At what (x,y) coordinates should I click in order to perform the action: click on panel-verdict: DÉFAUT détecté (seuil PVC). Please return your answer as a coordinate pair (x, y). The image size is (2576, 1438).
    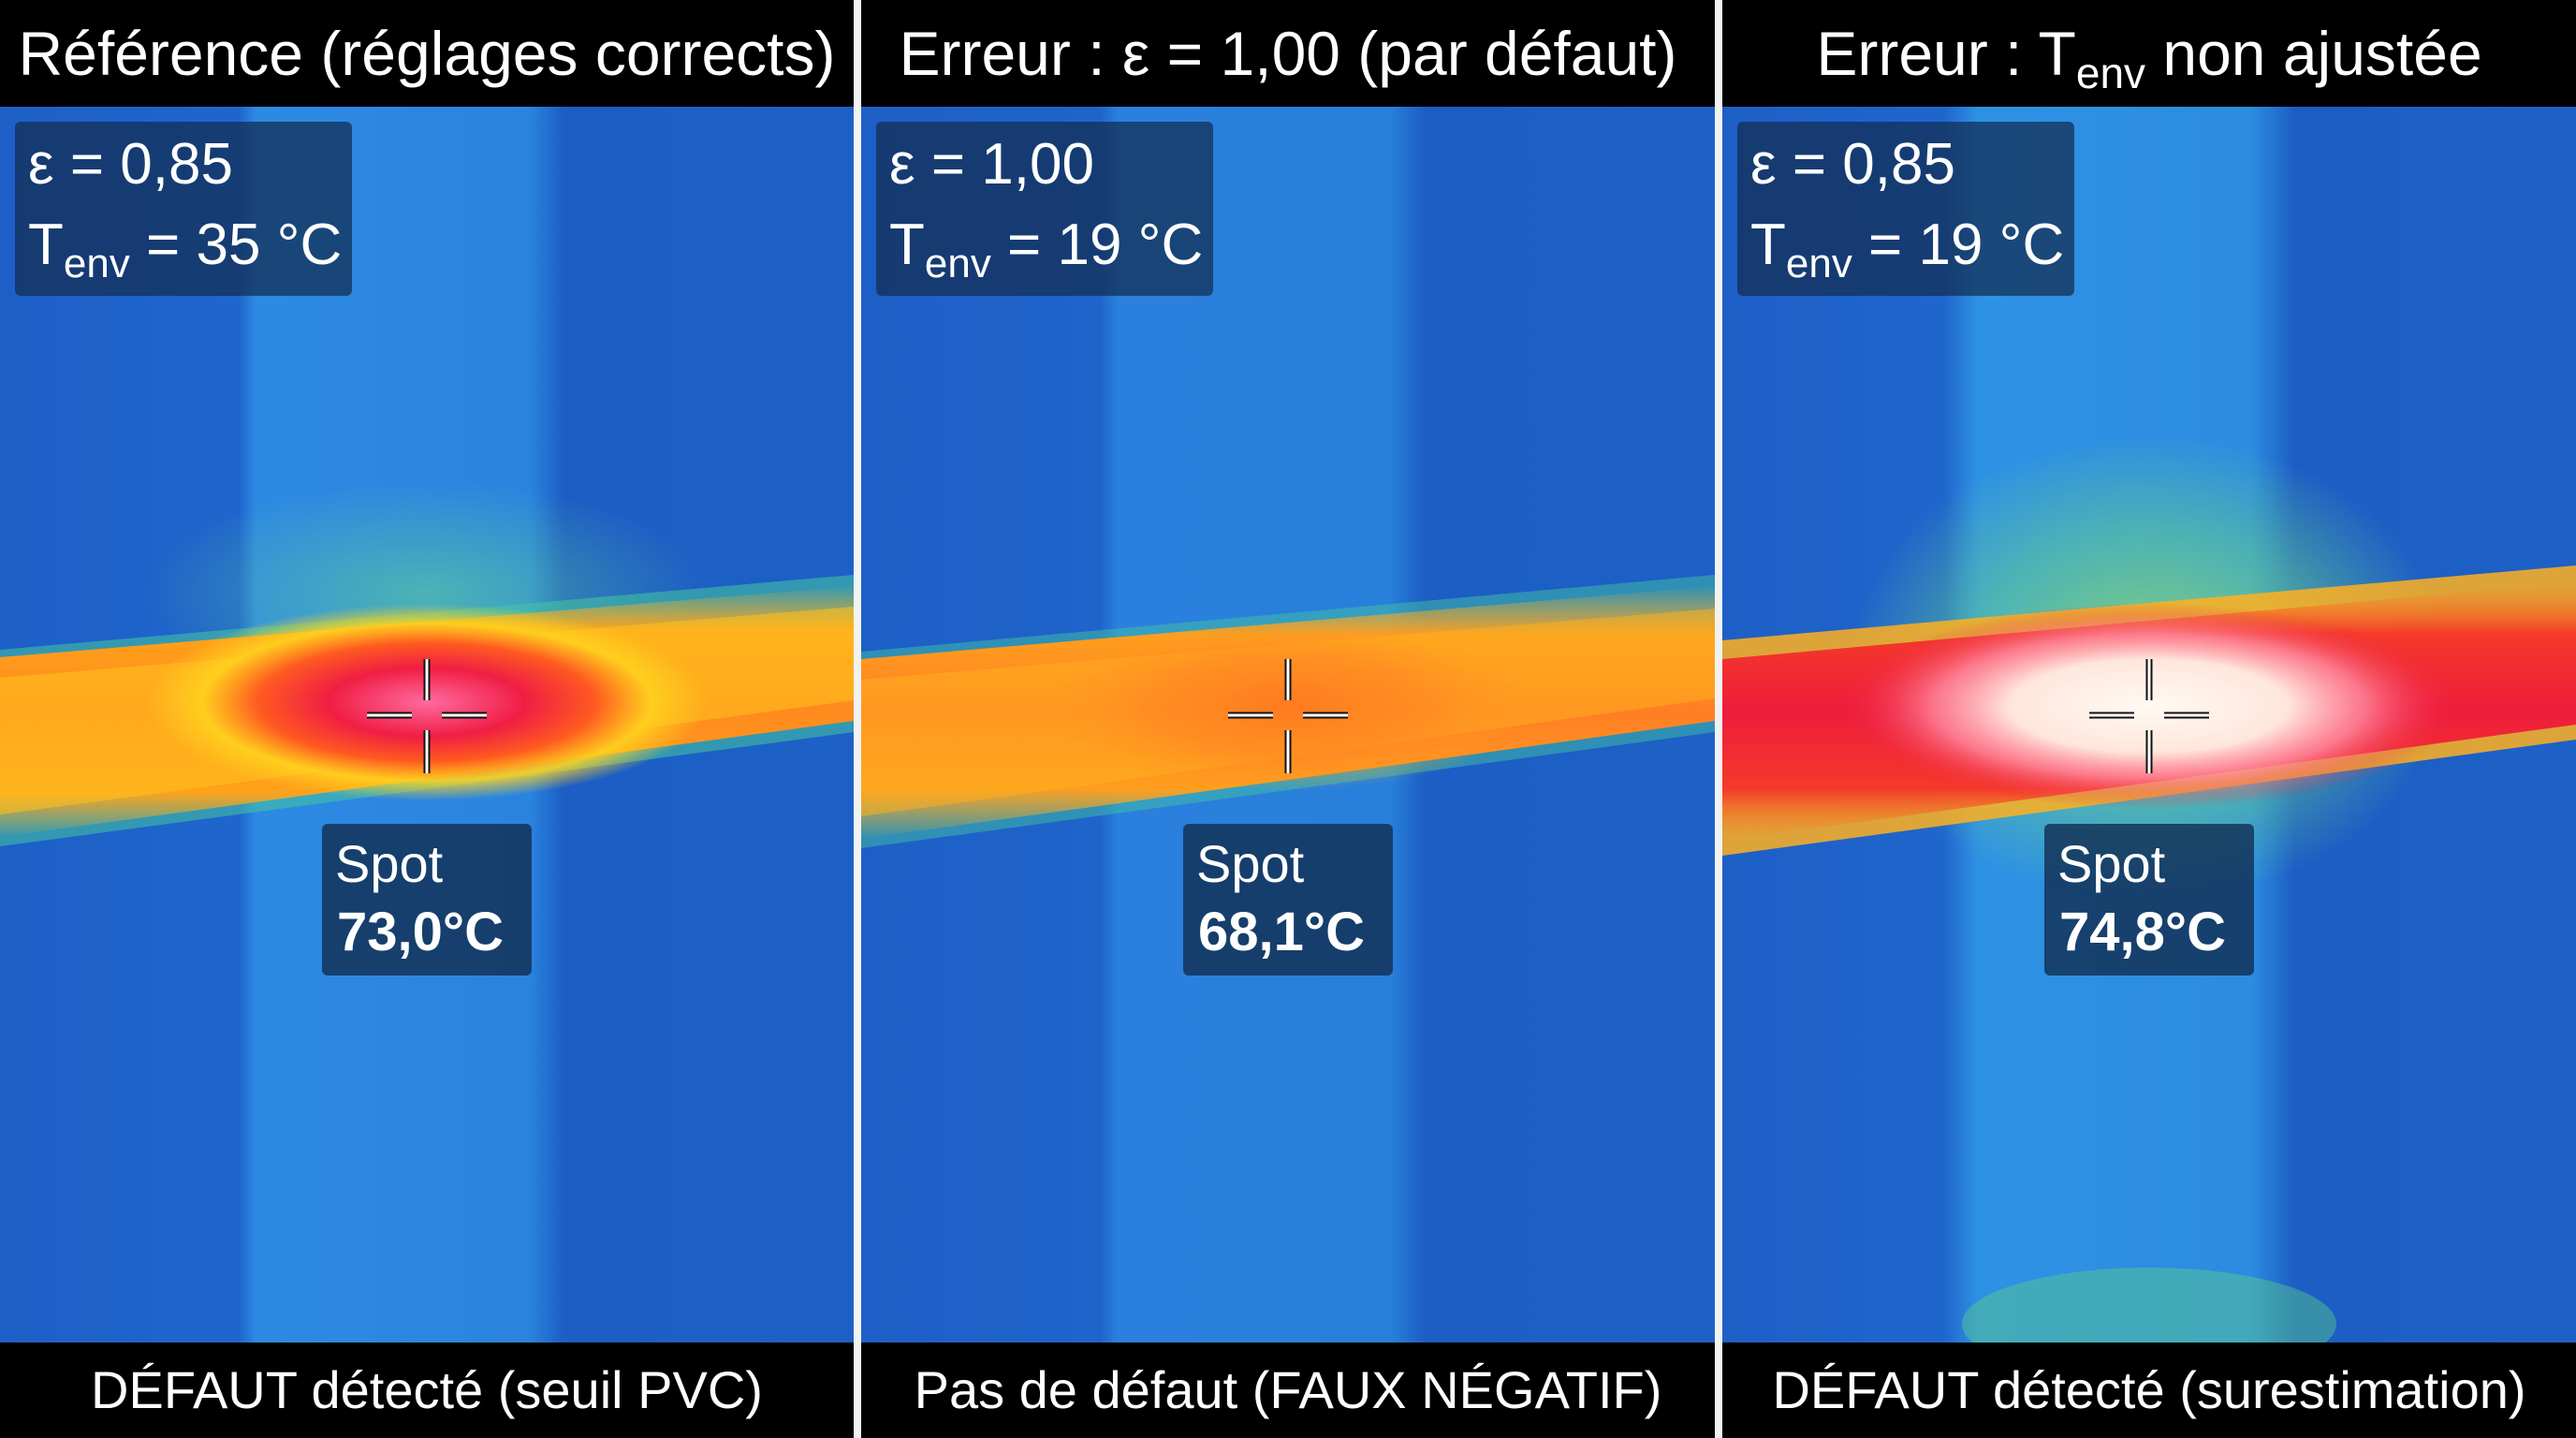
    Looking at the image, I should click on (427, 1390).